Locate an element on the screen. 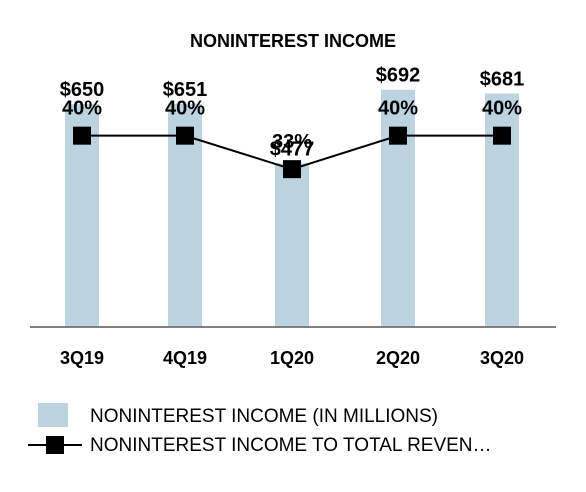 This screenshot has height=492, width=586. ratio-marker-2Q20 is located at coordinates (398, 135).